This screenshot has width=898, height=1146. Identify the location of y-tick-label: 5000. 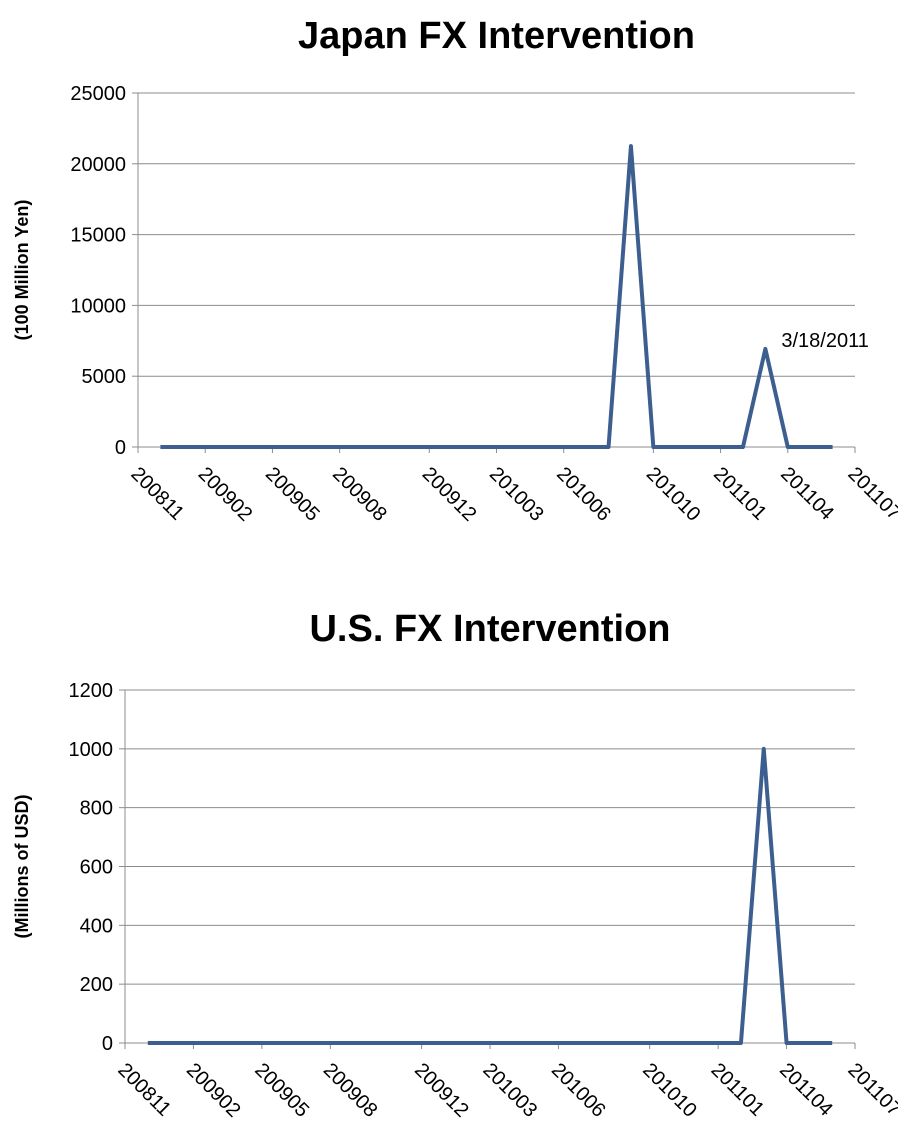
(104, 377).